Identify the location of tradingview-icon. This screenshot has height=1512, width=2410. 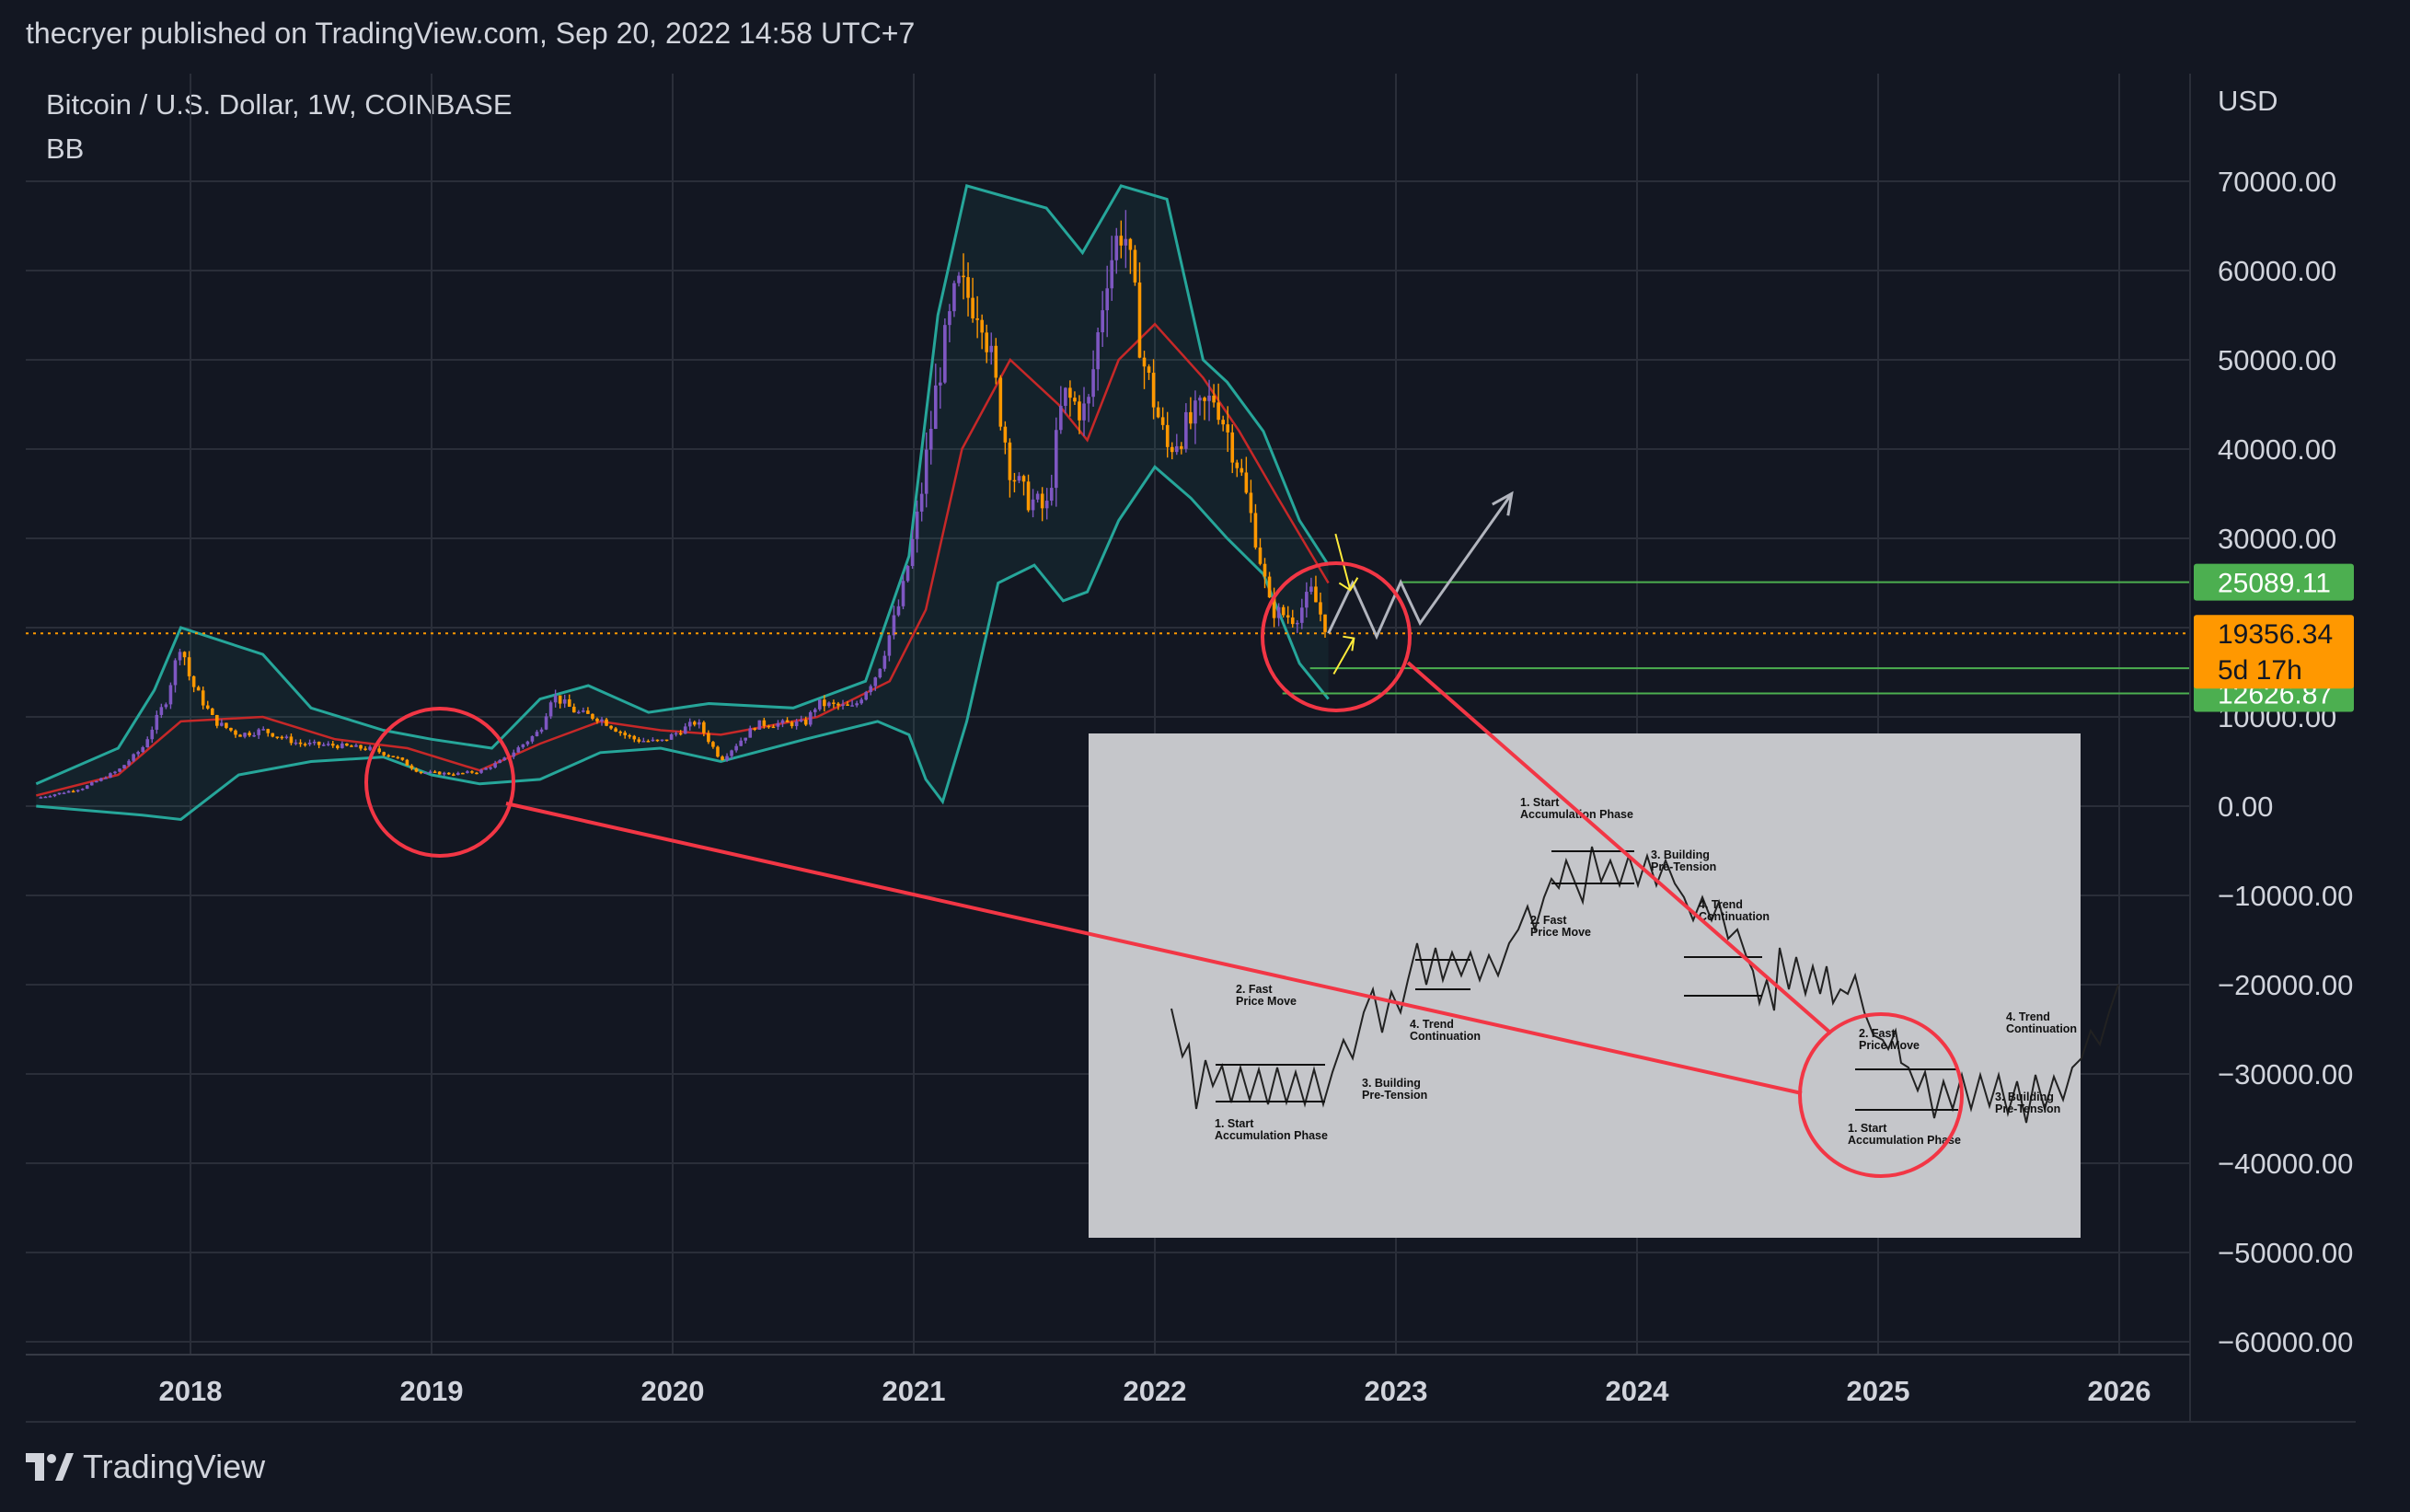
(50, 1467).